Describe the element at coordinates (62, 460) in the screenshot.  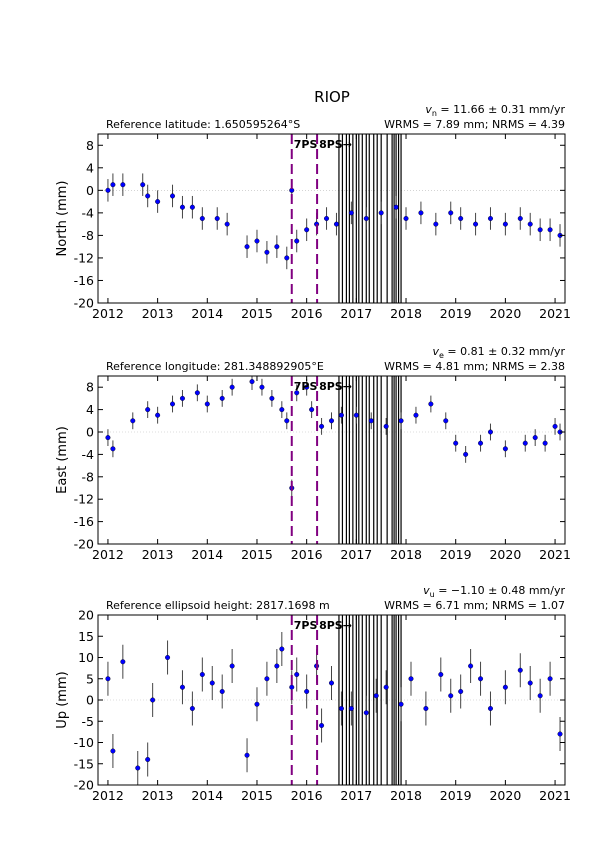
I see `y-axis-label: East (mm)` at that location.